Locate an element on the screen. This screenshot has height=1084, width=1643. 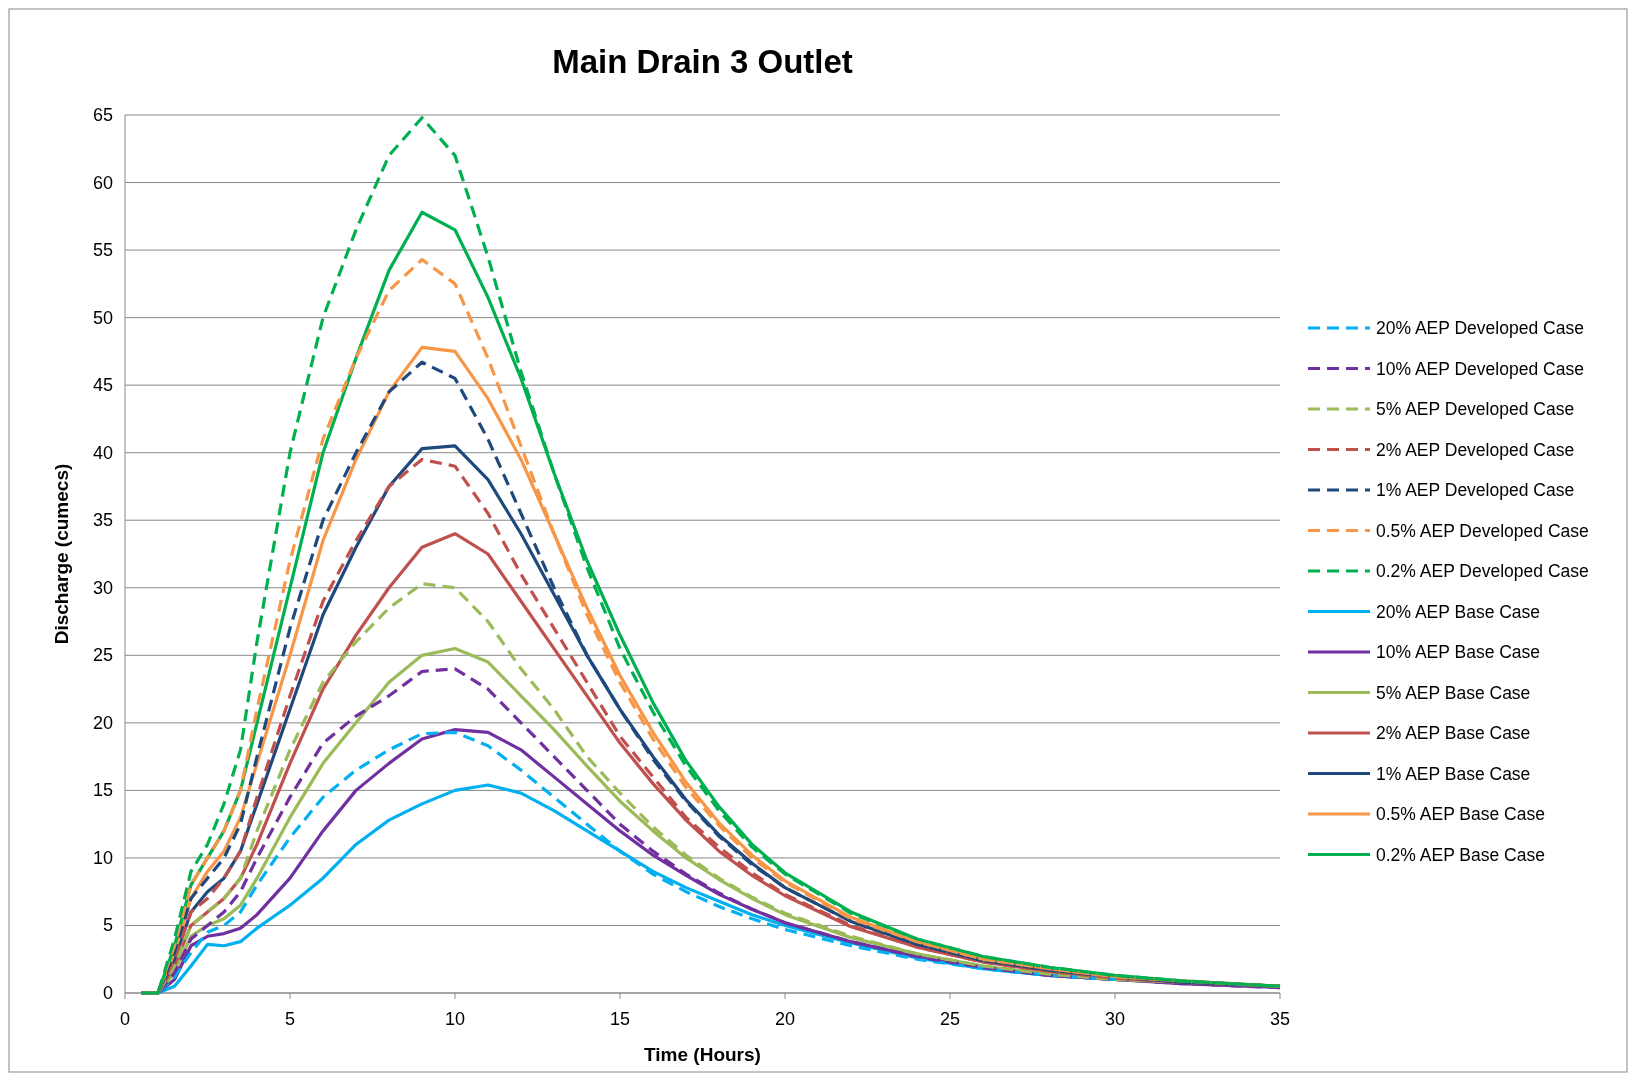
x-tick-label: 25 is located at coordinates (950, 1019).